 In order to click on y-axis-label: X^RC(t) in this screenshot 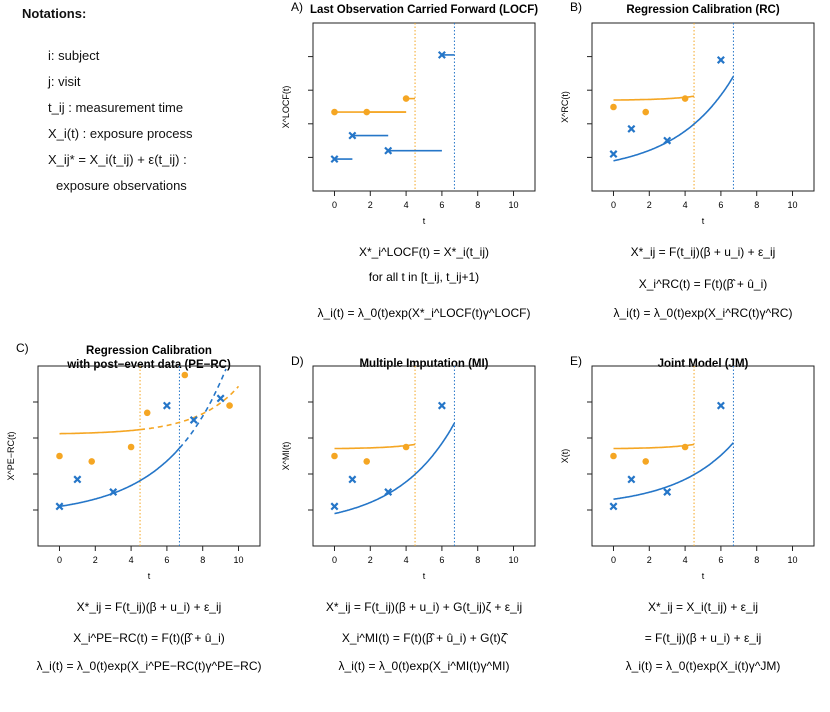, I will do `click(565, 107)`.